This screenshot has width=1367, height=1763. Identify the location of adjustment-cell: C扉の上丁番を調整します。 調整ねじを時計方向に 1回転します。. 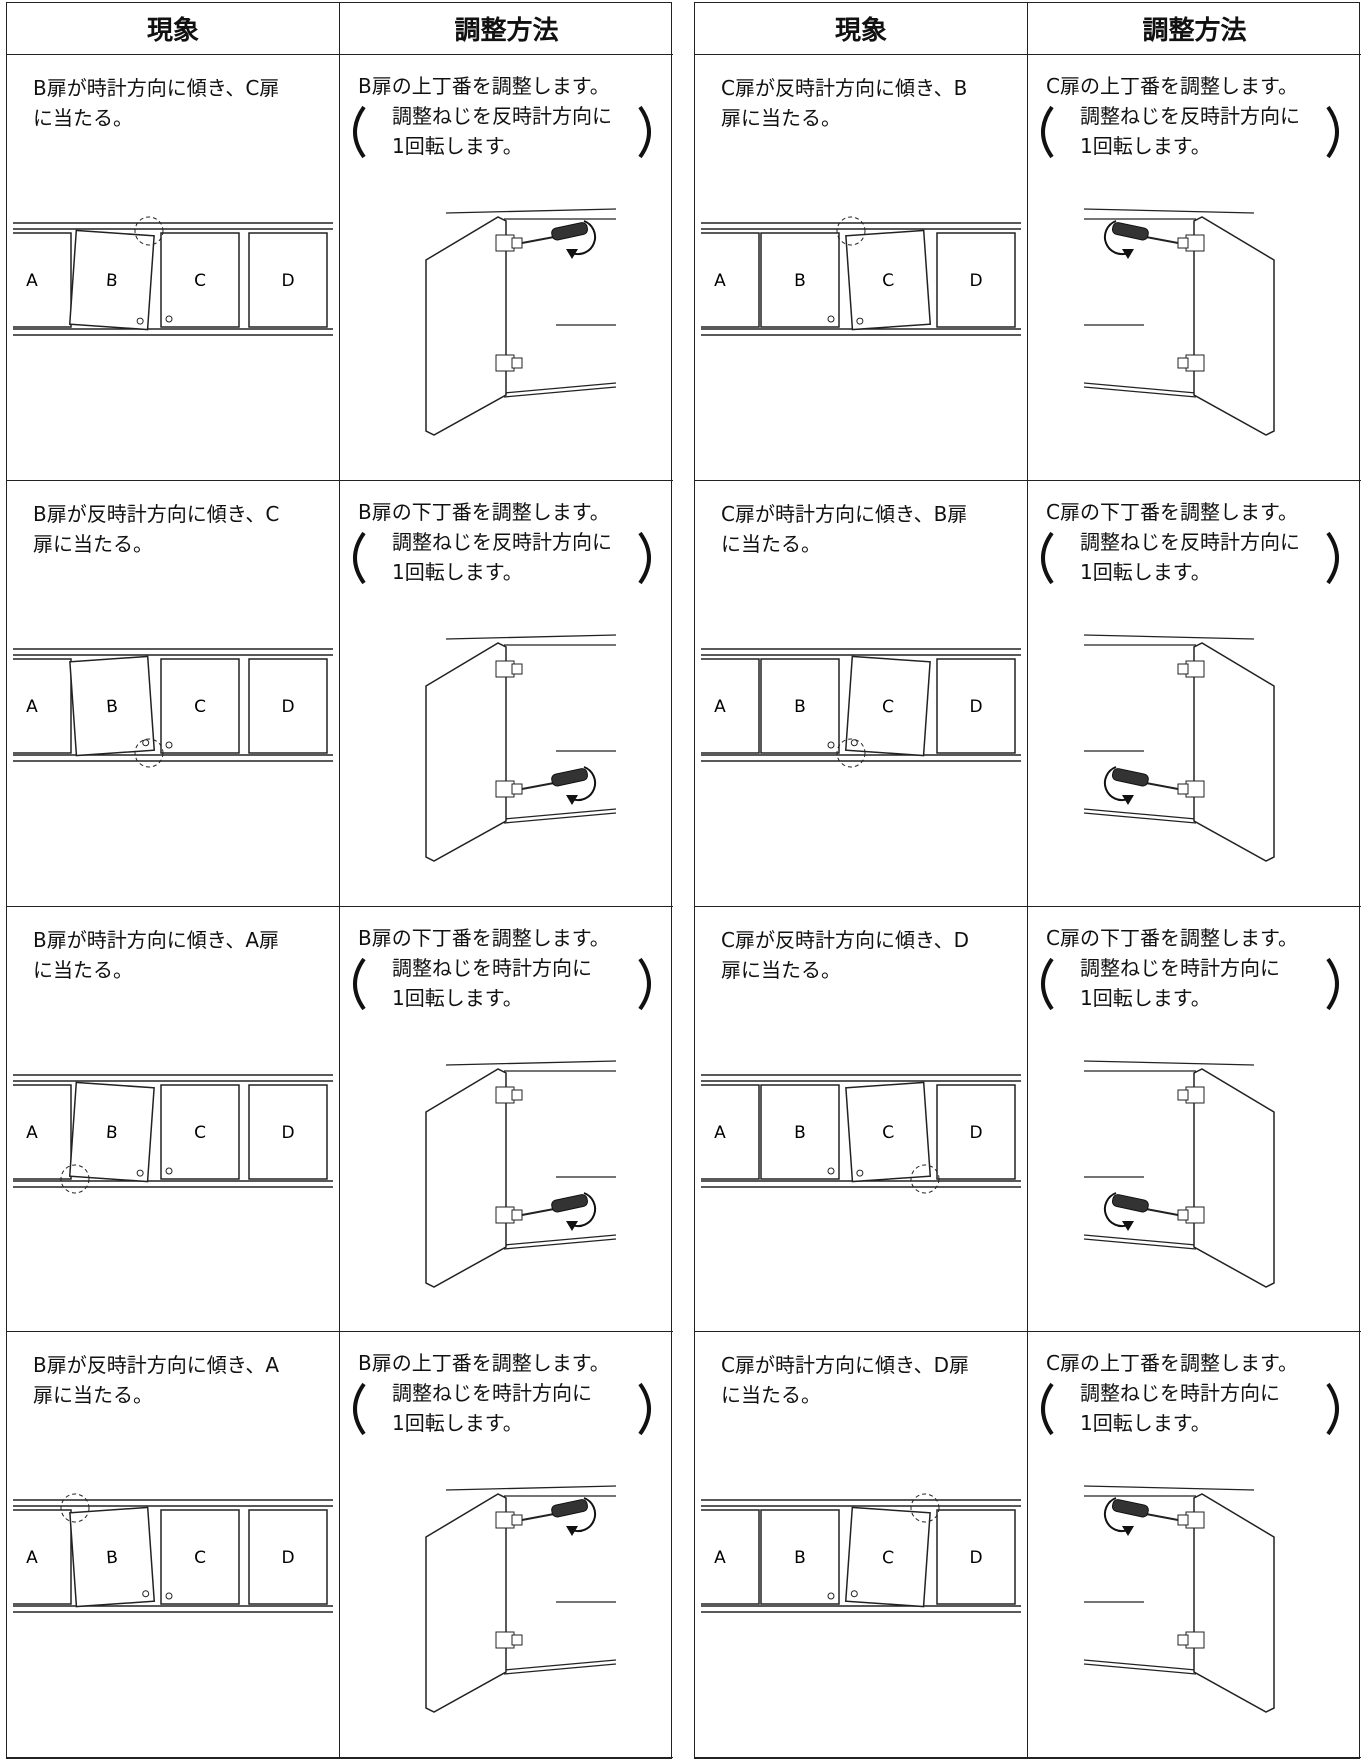
(1194, 1545).